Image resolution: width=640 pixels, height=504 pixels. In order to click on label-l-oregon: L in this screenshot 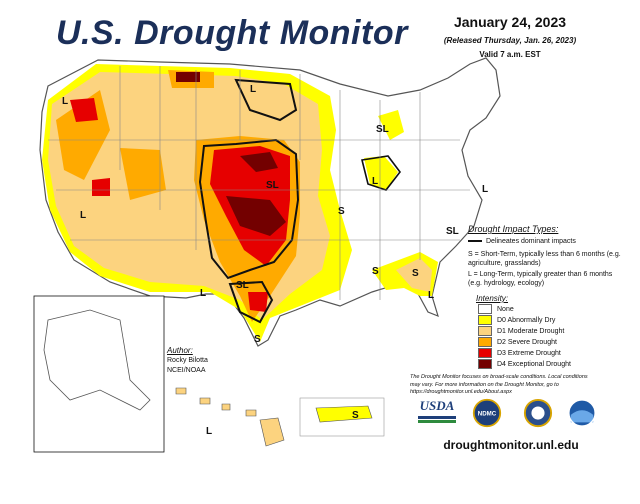, I will do `click(65, 101)`.